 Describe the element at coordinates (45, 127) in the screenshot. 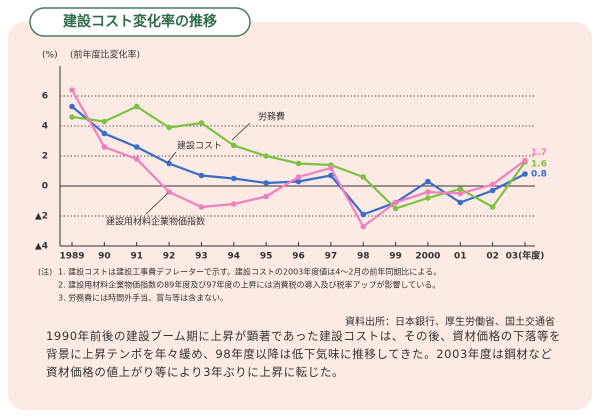

I see `y-tick-label: 4` at that location.